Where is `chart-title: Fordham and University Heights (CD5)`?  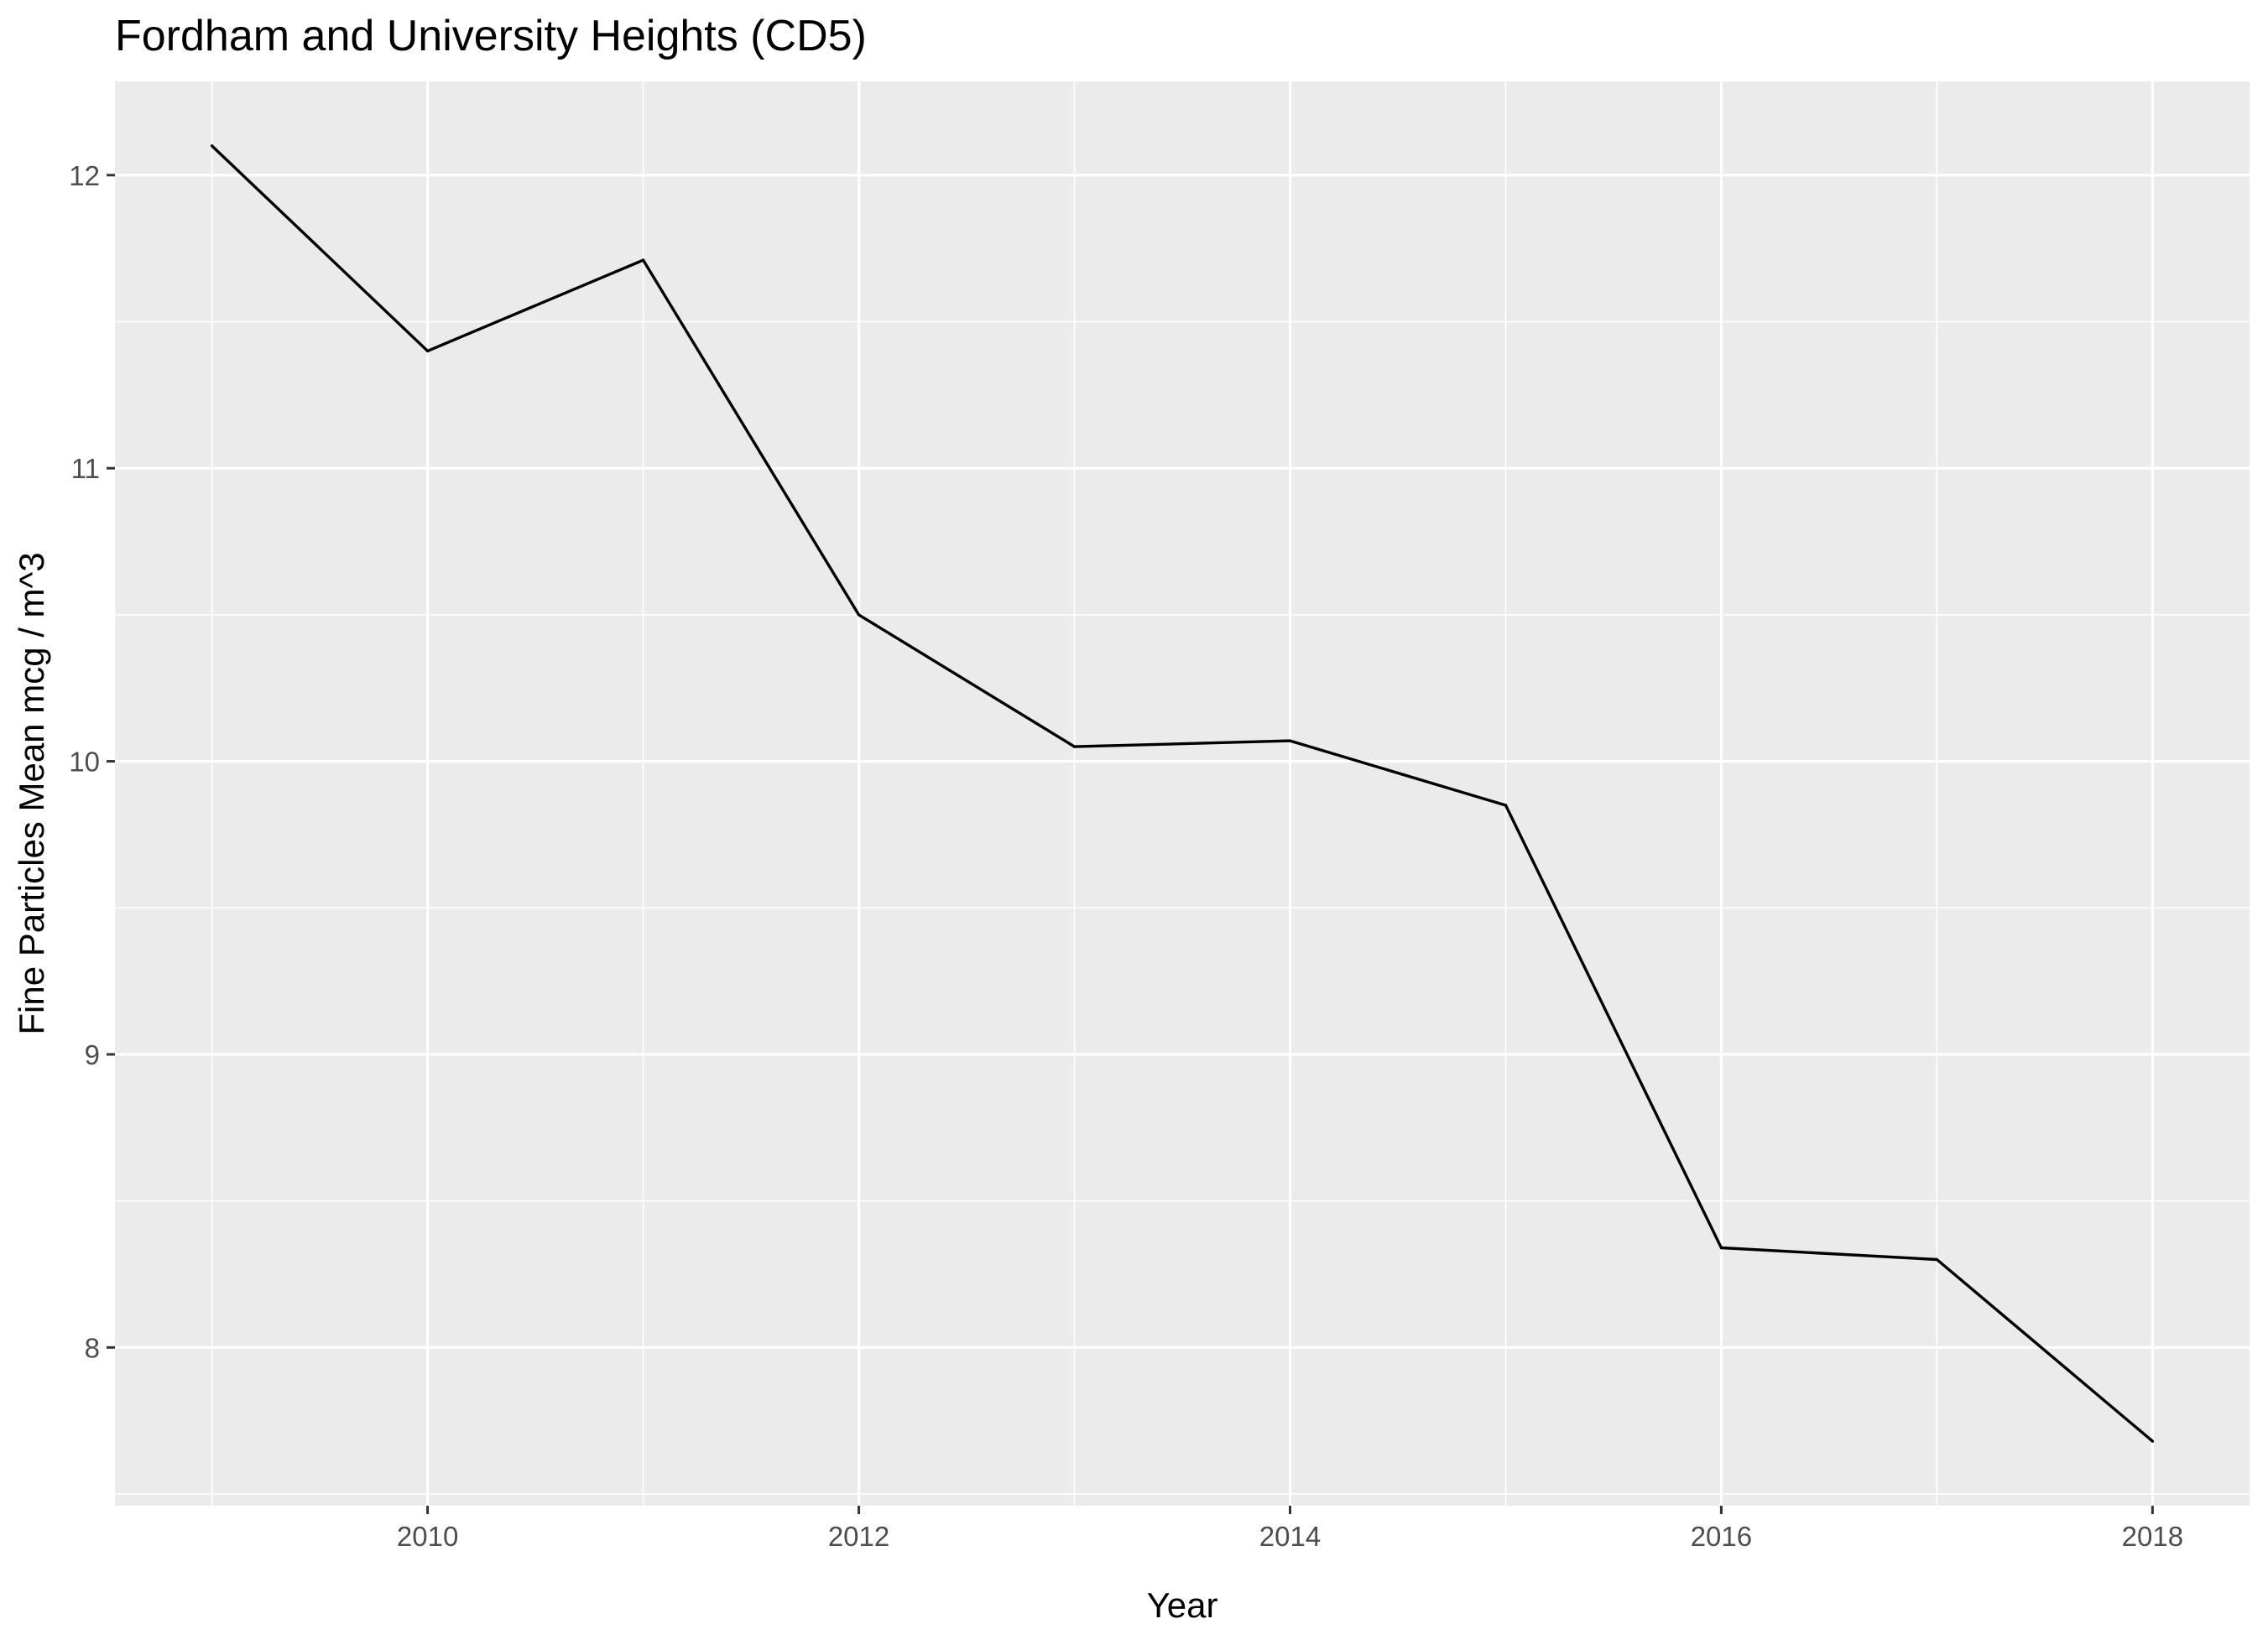
chart-title: Fordham and University Heights (CD5) is located at coordinates (491, 36).